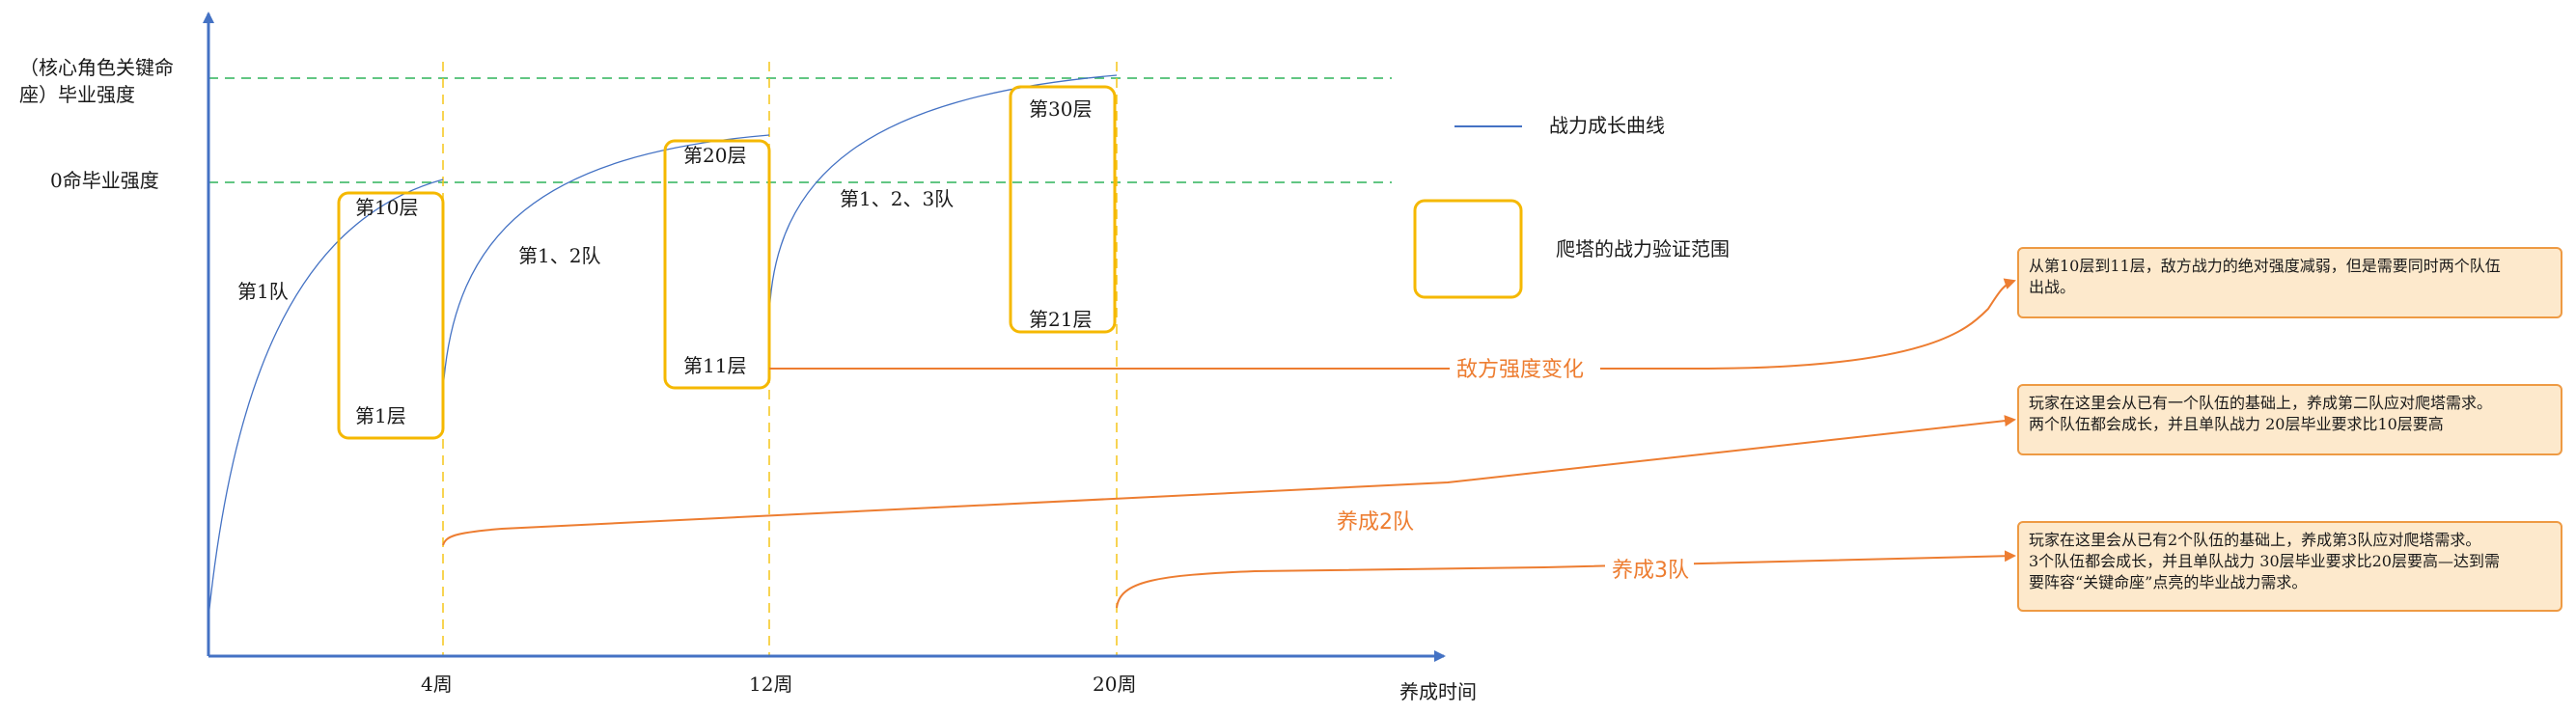 Image resolution: width=2576 pixels, height=714 pixels. What do you see at coordinates (2236, 424) in the screenshot?
I see `note2-line2: 两个队伍都会成长，并且单队战力 20层毕业要求比10层要高` at bounding box center [2236, 424].